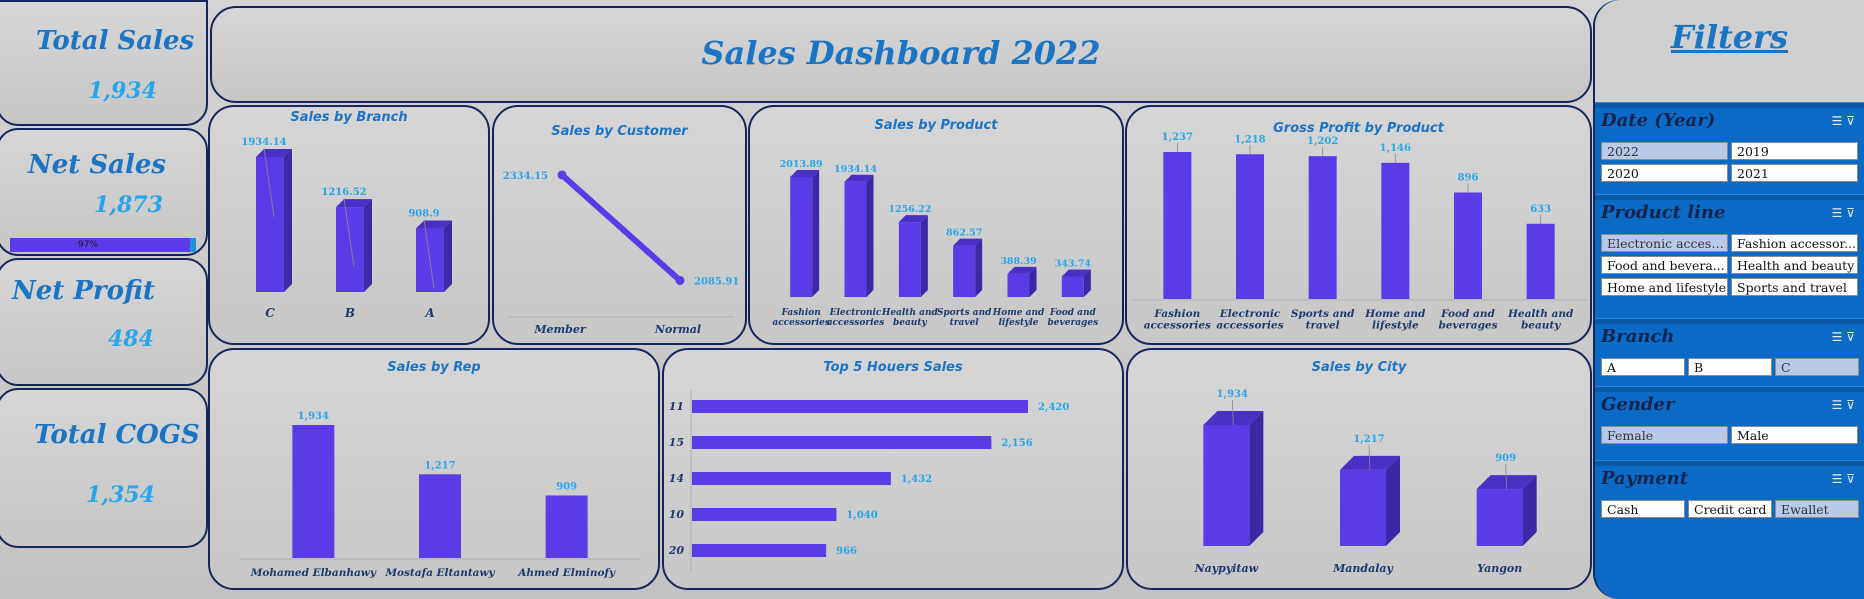 Image resolution: width=1864 pixels, height=599 pixels. What do you see at coordinates (1664, 151) in the screenshot?
I see `slicer-item: 2022` at bounding box center [1664, 151].